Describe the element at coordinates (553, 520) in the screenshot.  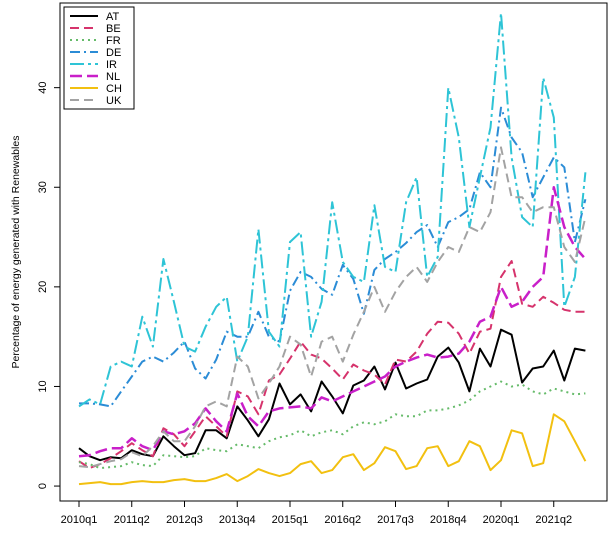
I see `x-tick-label: 2021q2` at that location.